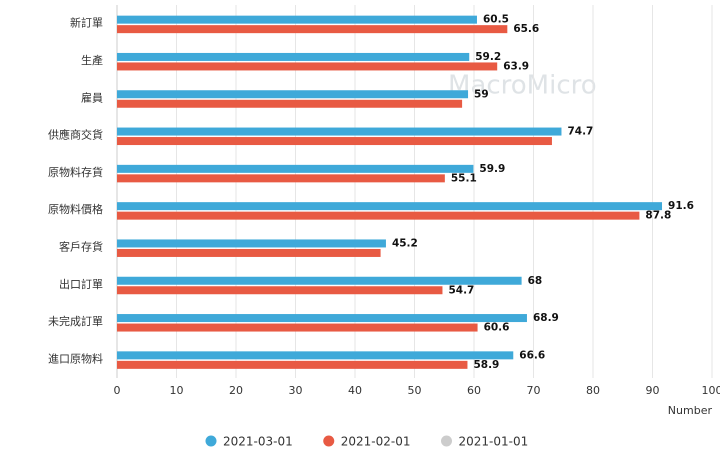 Image resolution: width=720 pixels, height=455 pixels. I want to click on value-label: 54.7, so click(461, 290).